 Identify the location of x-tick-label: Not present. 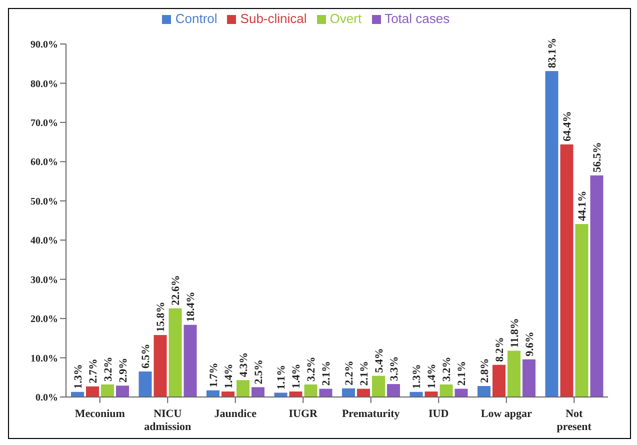
(574, 420).